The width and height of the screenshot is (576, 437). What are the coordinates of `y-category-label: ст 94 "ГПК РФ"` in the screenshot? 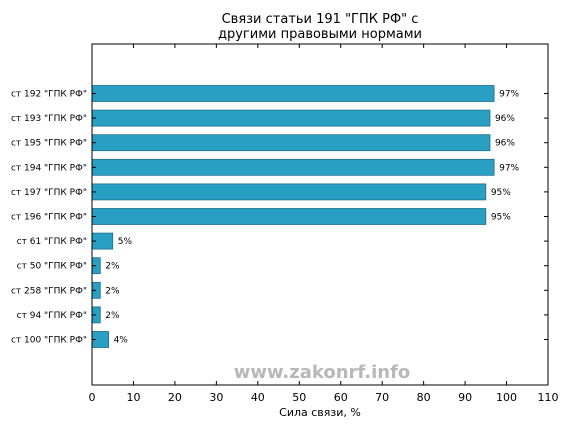 It's located at (52, 316).